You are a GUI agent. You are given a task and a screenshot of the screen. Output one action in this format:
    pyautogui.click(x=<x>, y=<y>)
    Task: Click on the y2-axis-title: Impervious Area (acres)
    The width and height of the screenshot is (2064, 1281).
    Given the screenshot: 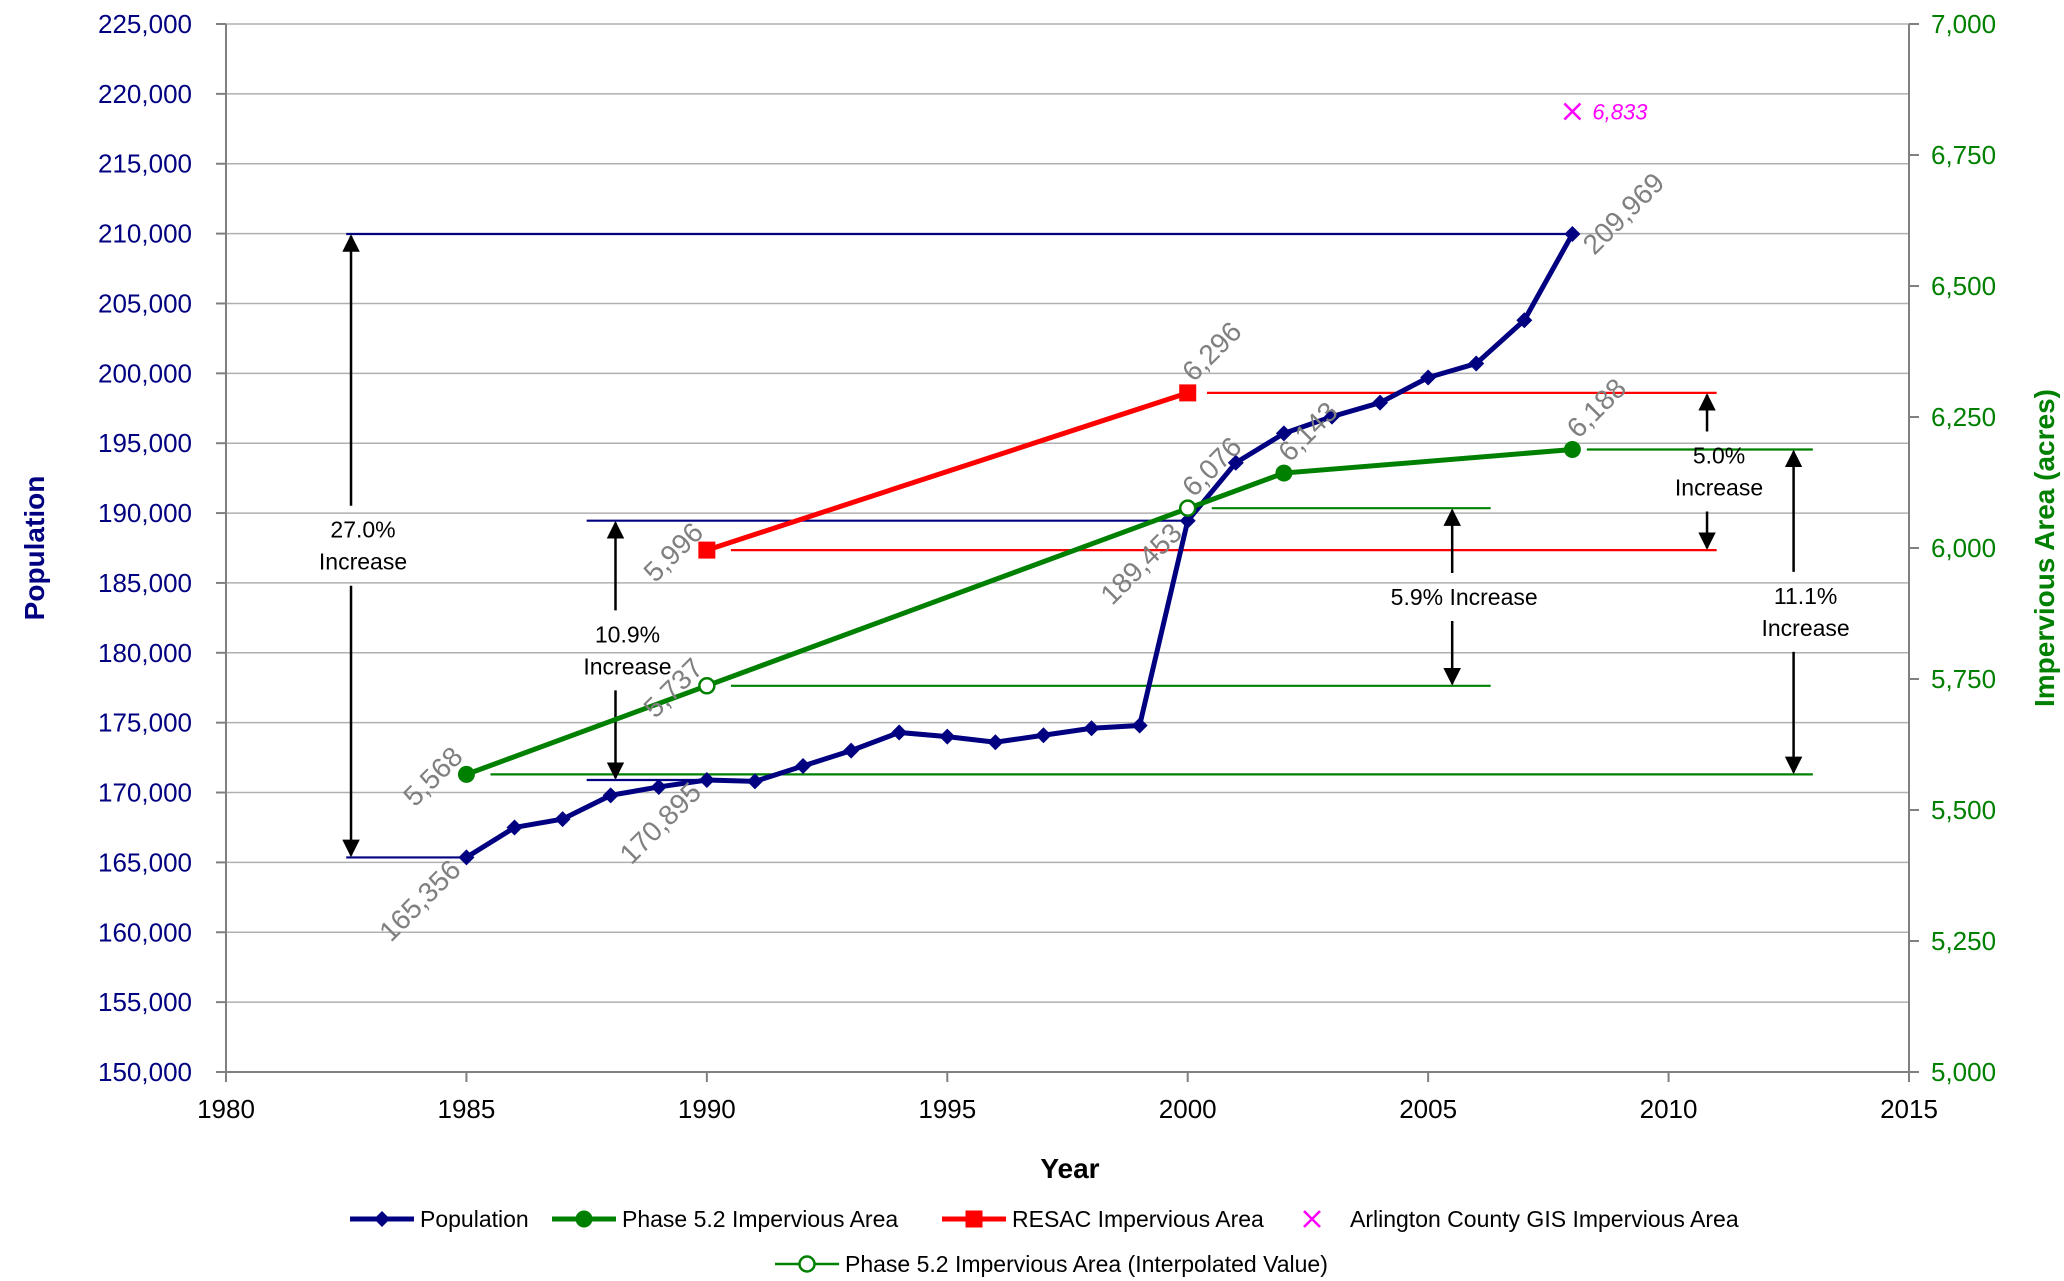 What is the action you would take?
    pyautogui.click(x=2044, y=548)
    